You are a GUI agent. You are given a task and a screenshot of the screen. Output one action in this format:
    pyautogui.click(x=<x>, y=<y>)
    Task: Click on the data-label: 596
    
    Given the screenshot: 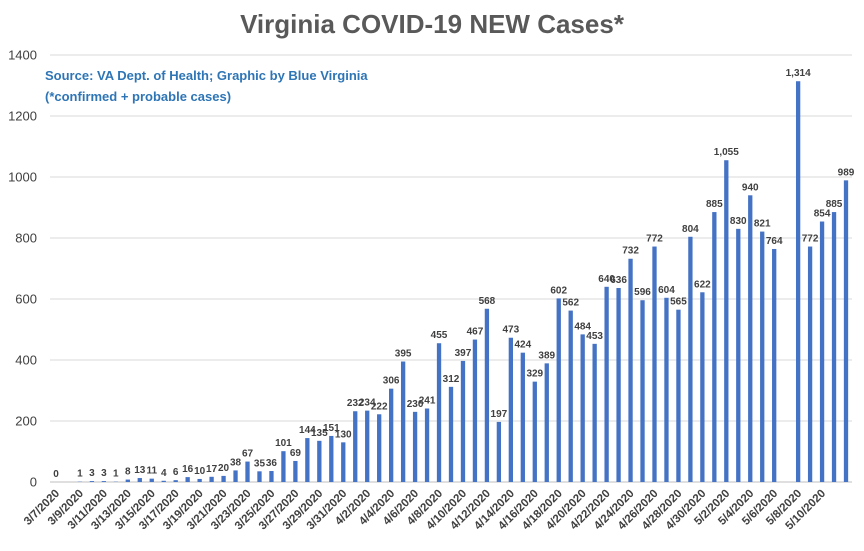 What is the action you would take?
    pyautogui.click(x=642, y=292)
    